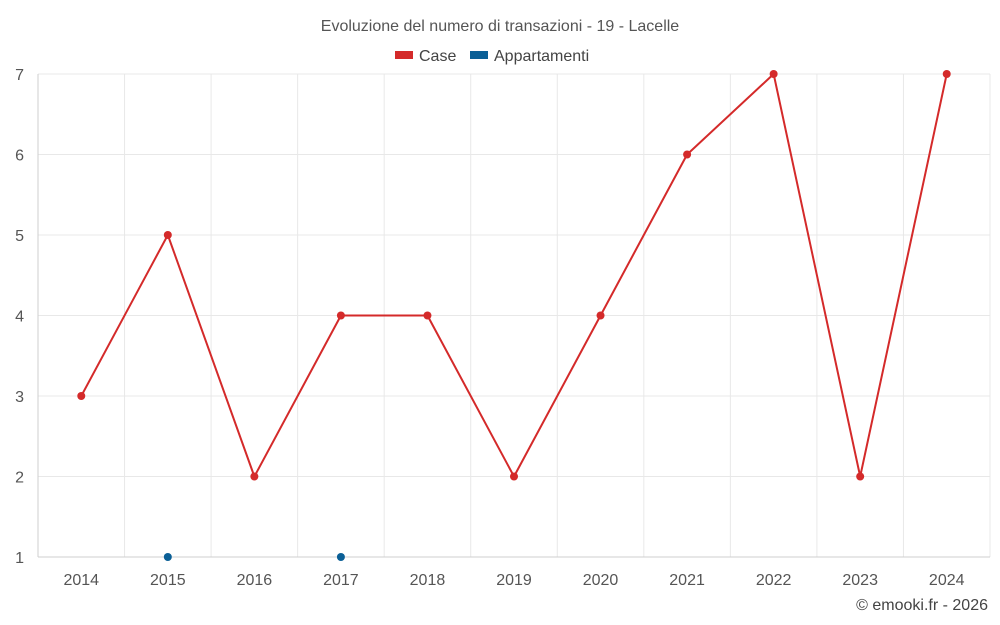 Image resolution: width=1000 pixels, height=625 pixels. I want to click on x-tick-label: 2023, so click(860, 580).